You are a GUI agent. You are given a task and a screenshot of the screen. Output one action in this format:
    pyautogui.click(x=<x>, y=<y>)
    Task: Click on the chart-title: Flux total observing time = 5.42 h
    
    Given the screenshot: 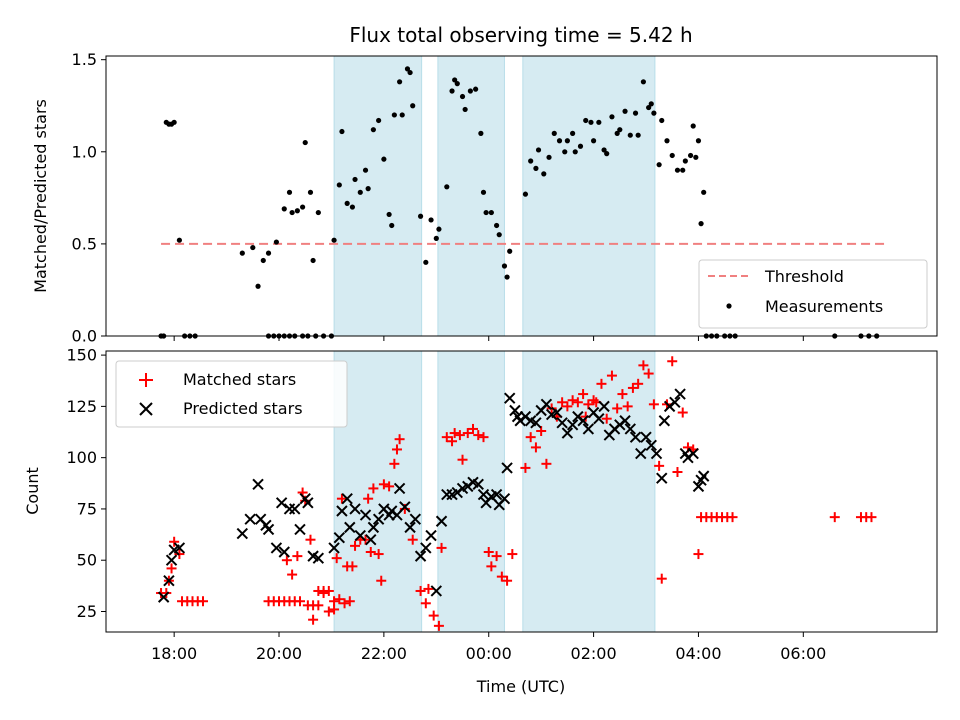 What is the action you would take?
    pyautogui.click(x=520, y=35)
    